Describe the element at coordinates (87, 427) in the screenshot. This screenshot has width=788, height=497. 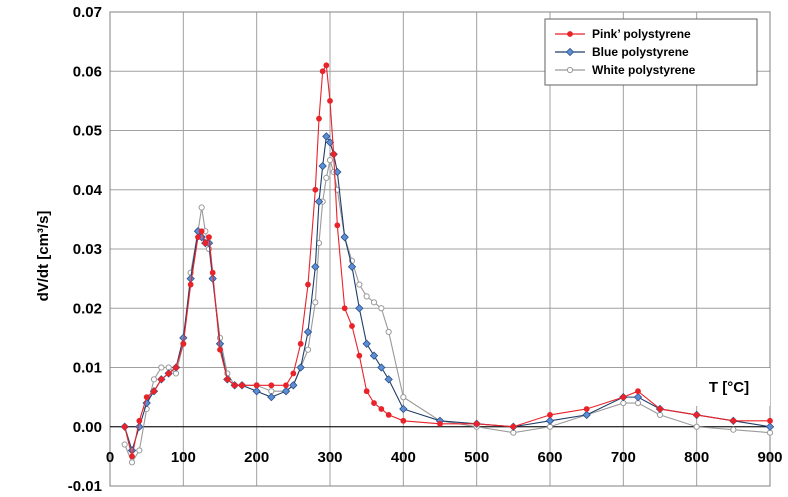
I see `y-tick-label: 0.00` at that location.